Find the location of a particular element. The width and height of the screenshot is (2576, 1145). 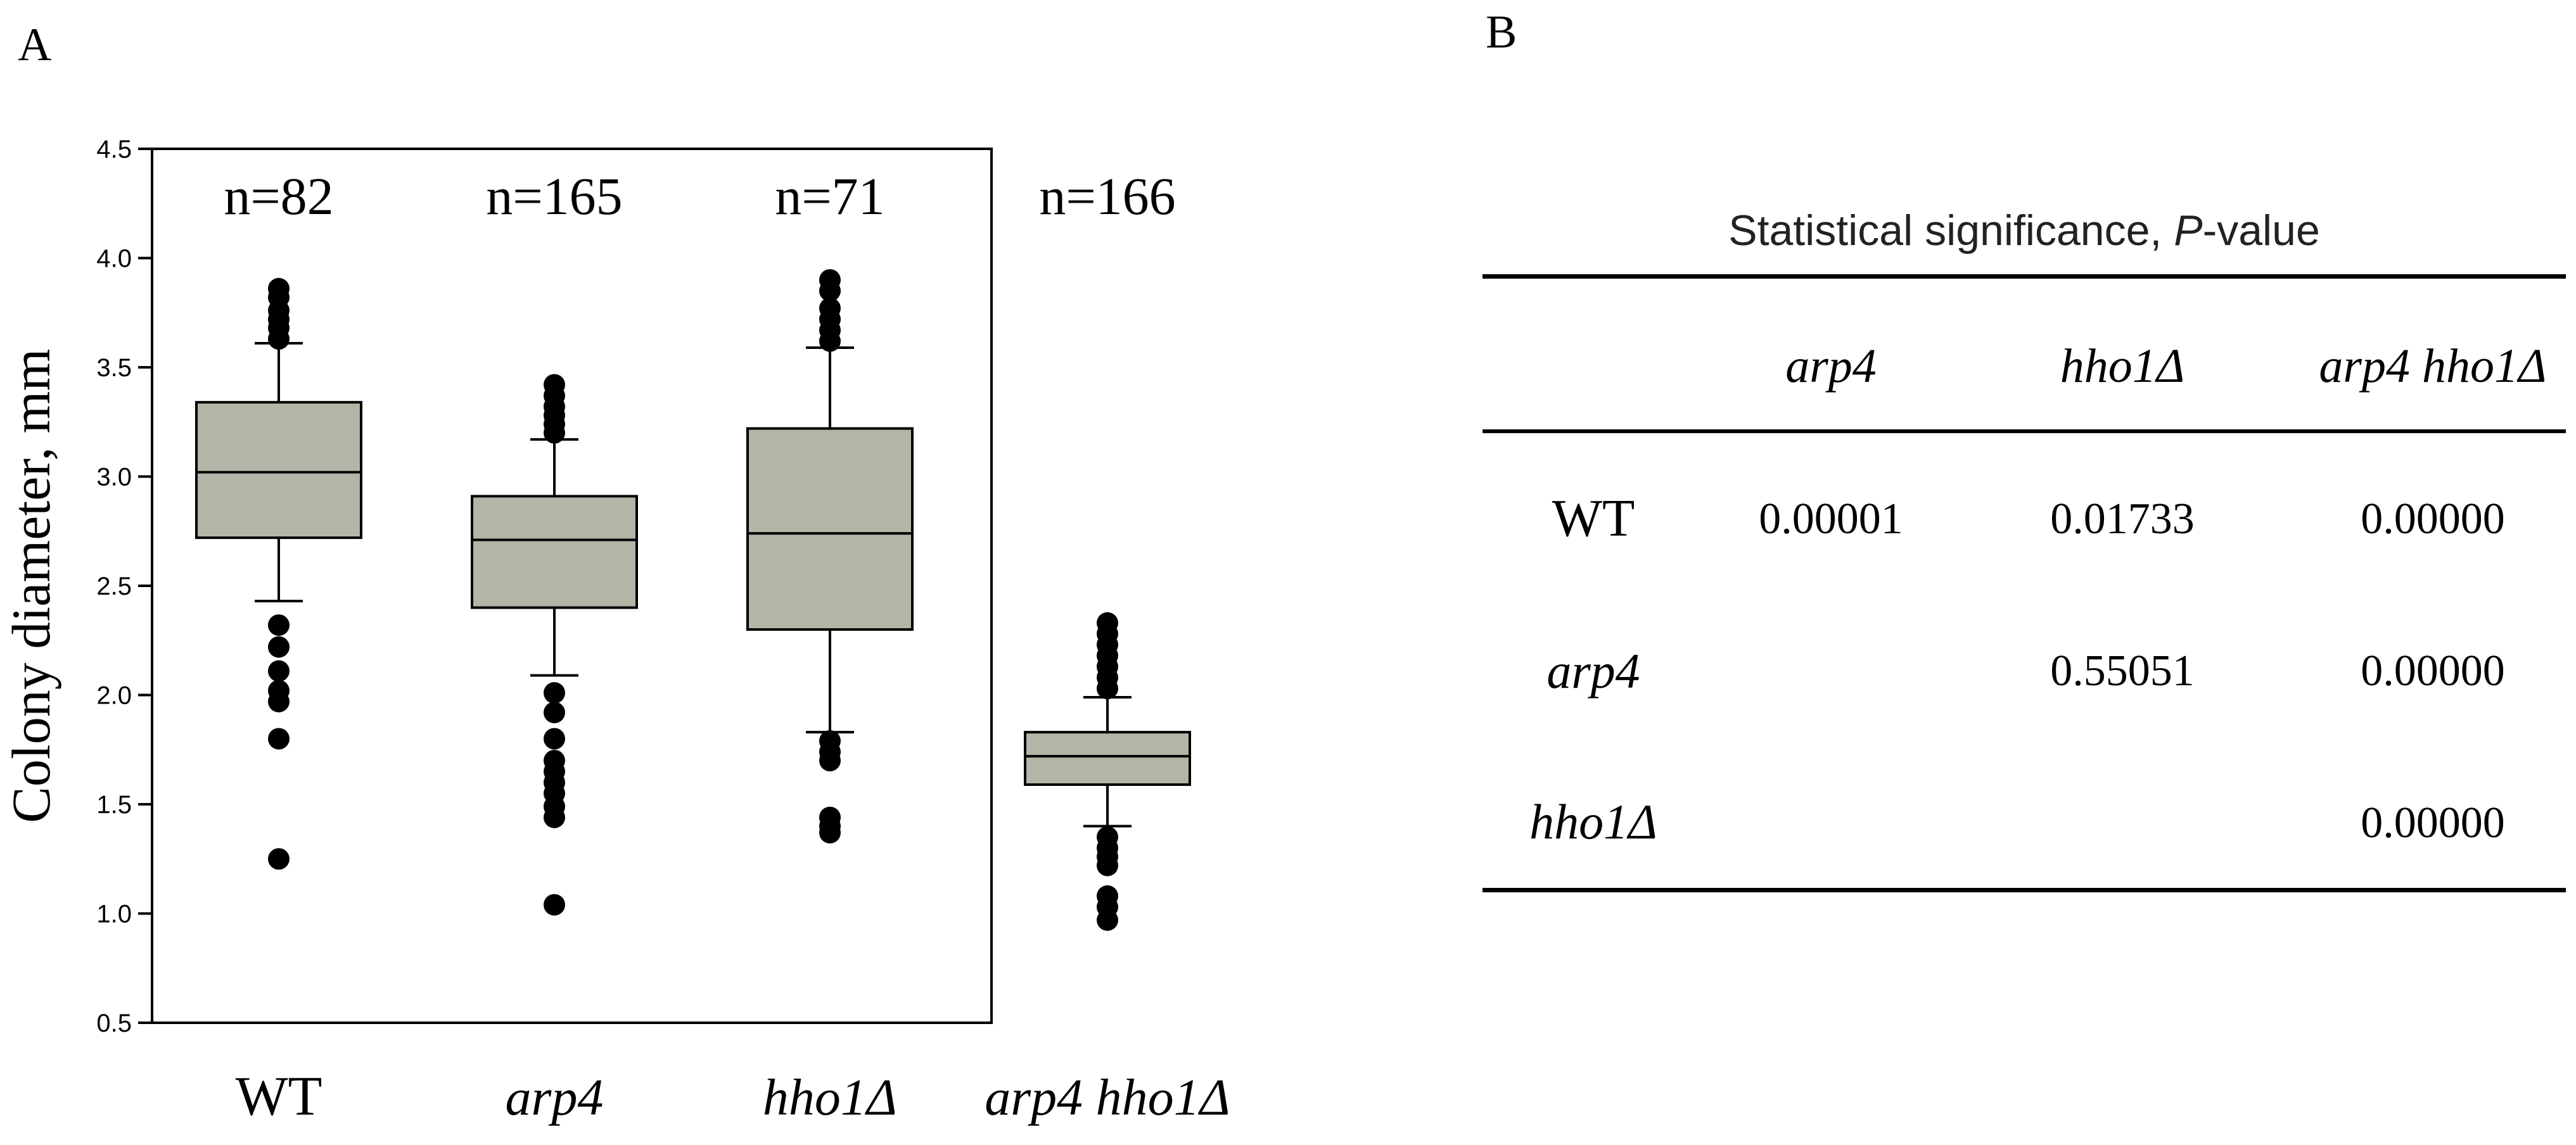

table-title: Statistical significance, P-value is located at coordinates (2024, 230).